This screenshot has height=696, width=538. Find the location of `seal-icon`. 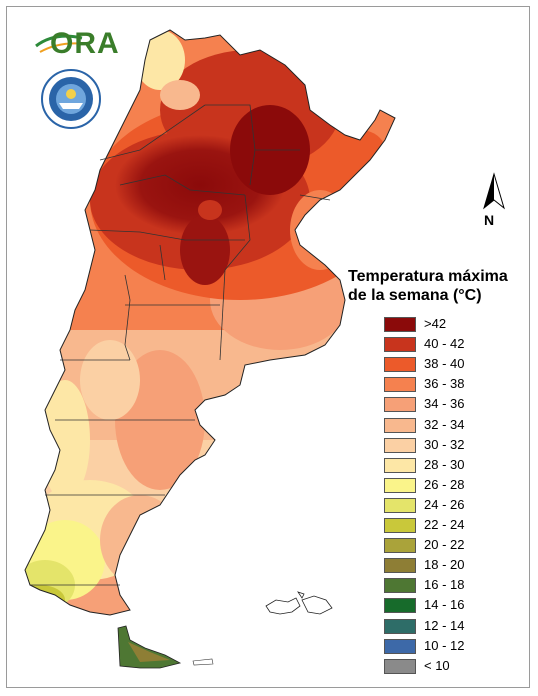

seal-icon is located at coordinates (71, 99).